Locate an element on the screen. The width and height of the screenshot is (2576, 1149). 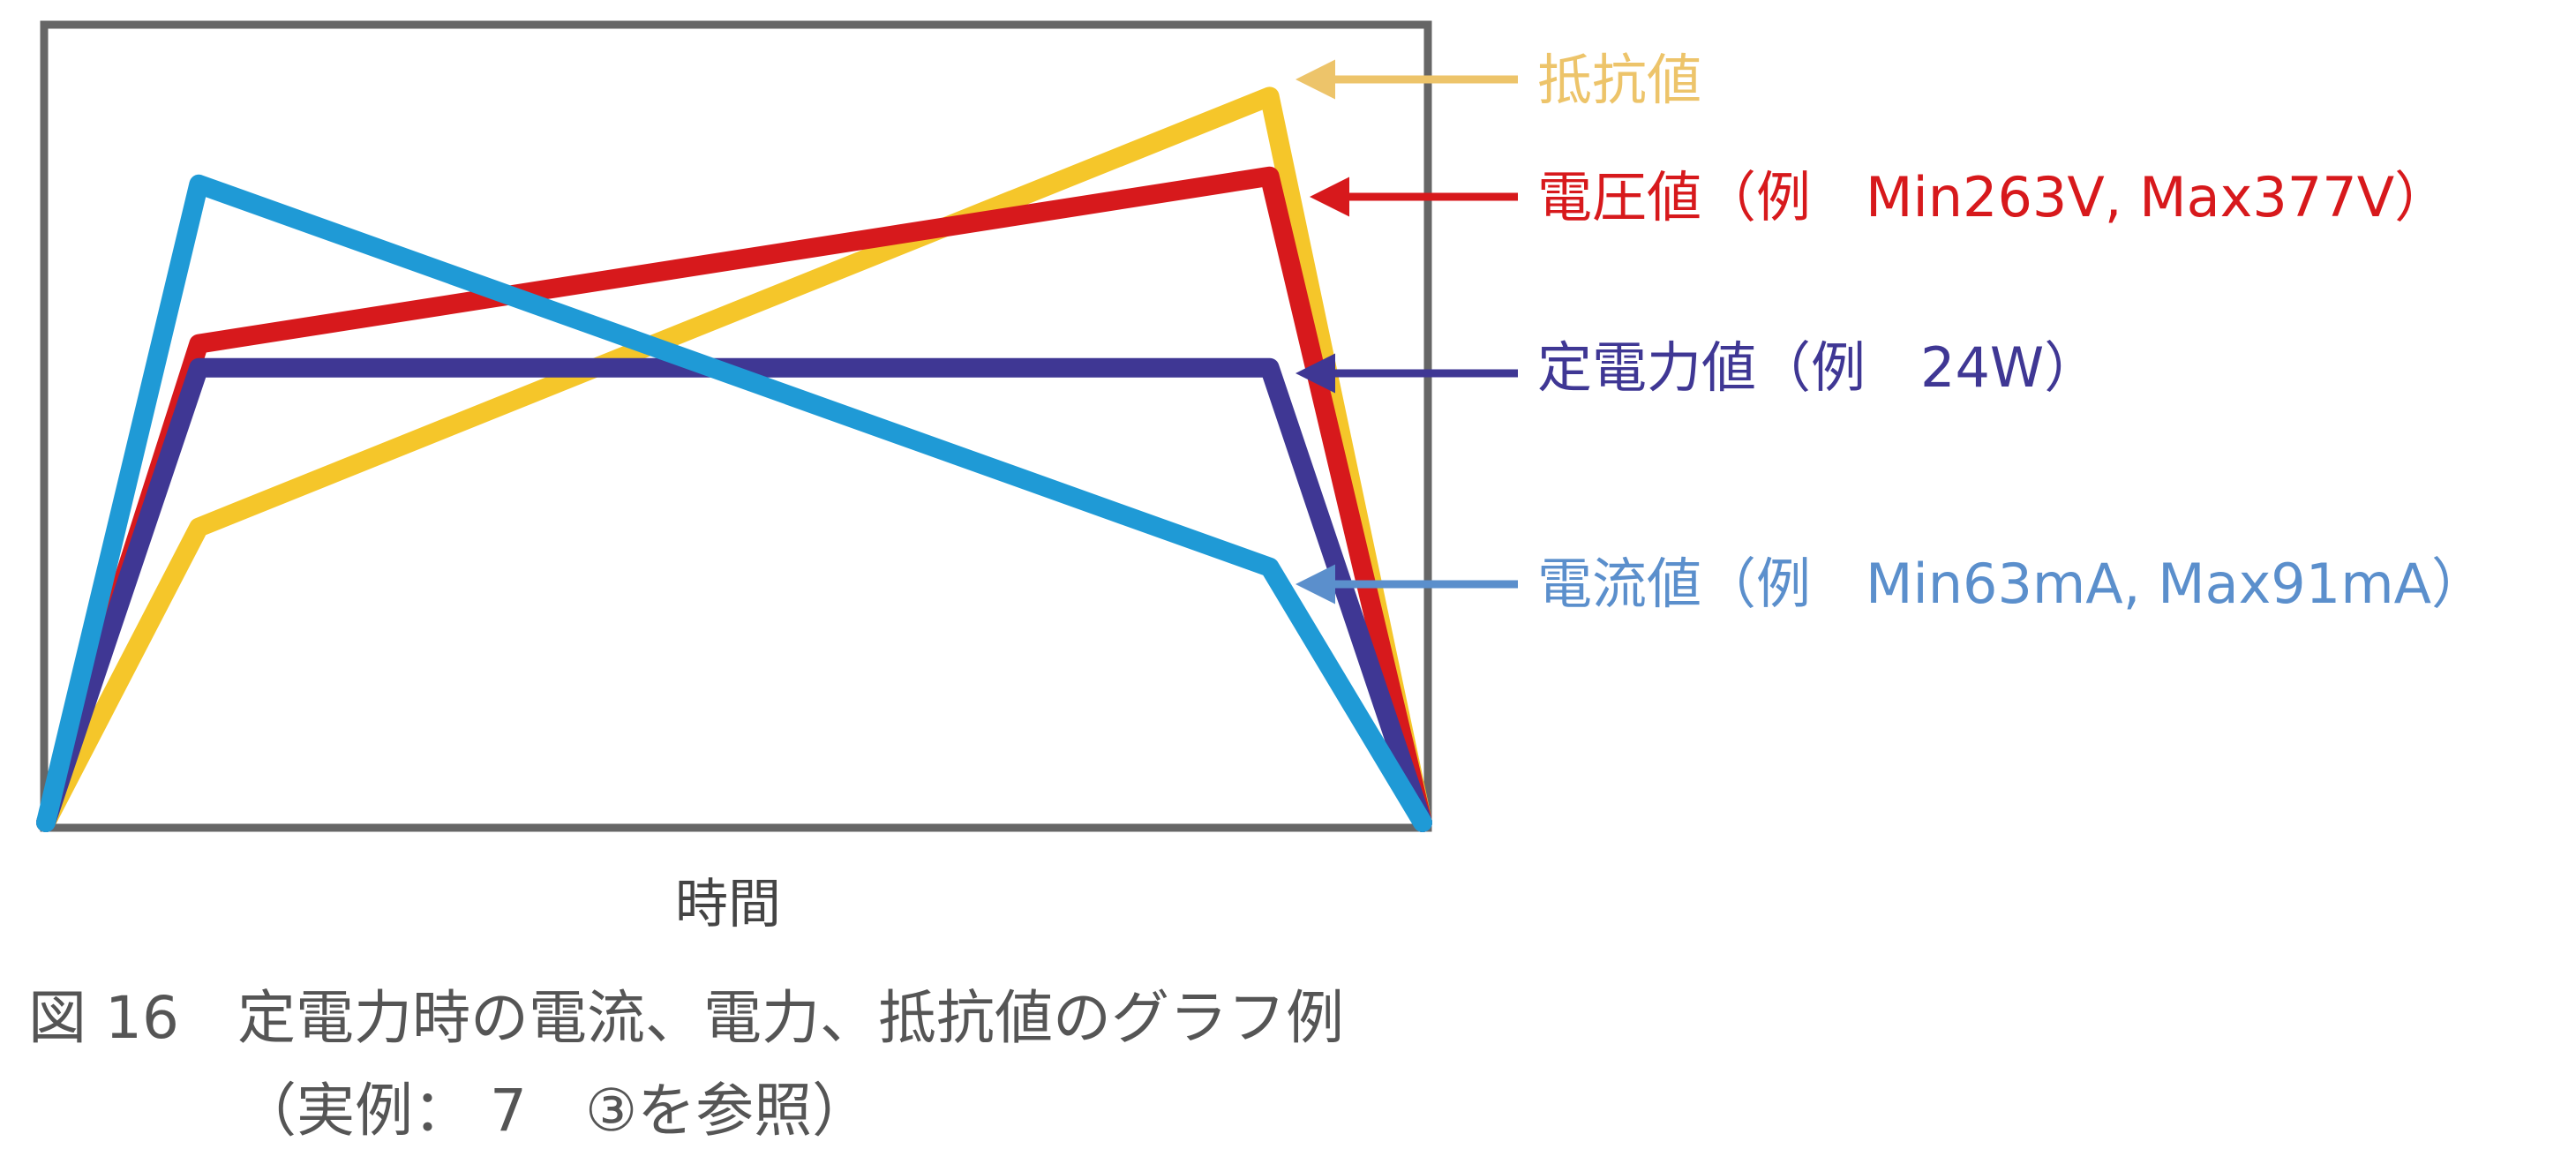
figure-caption-subline: （実例： 7 ③を参照） is located at coordinates (554, 1111).